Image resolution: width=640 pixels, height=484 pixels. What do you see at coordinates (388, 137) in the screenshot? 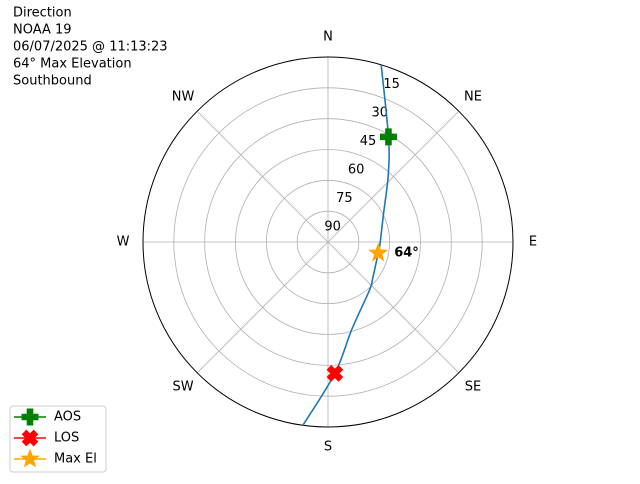
I see `marker-plus` at bounding box center [388, 137].